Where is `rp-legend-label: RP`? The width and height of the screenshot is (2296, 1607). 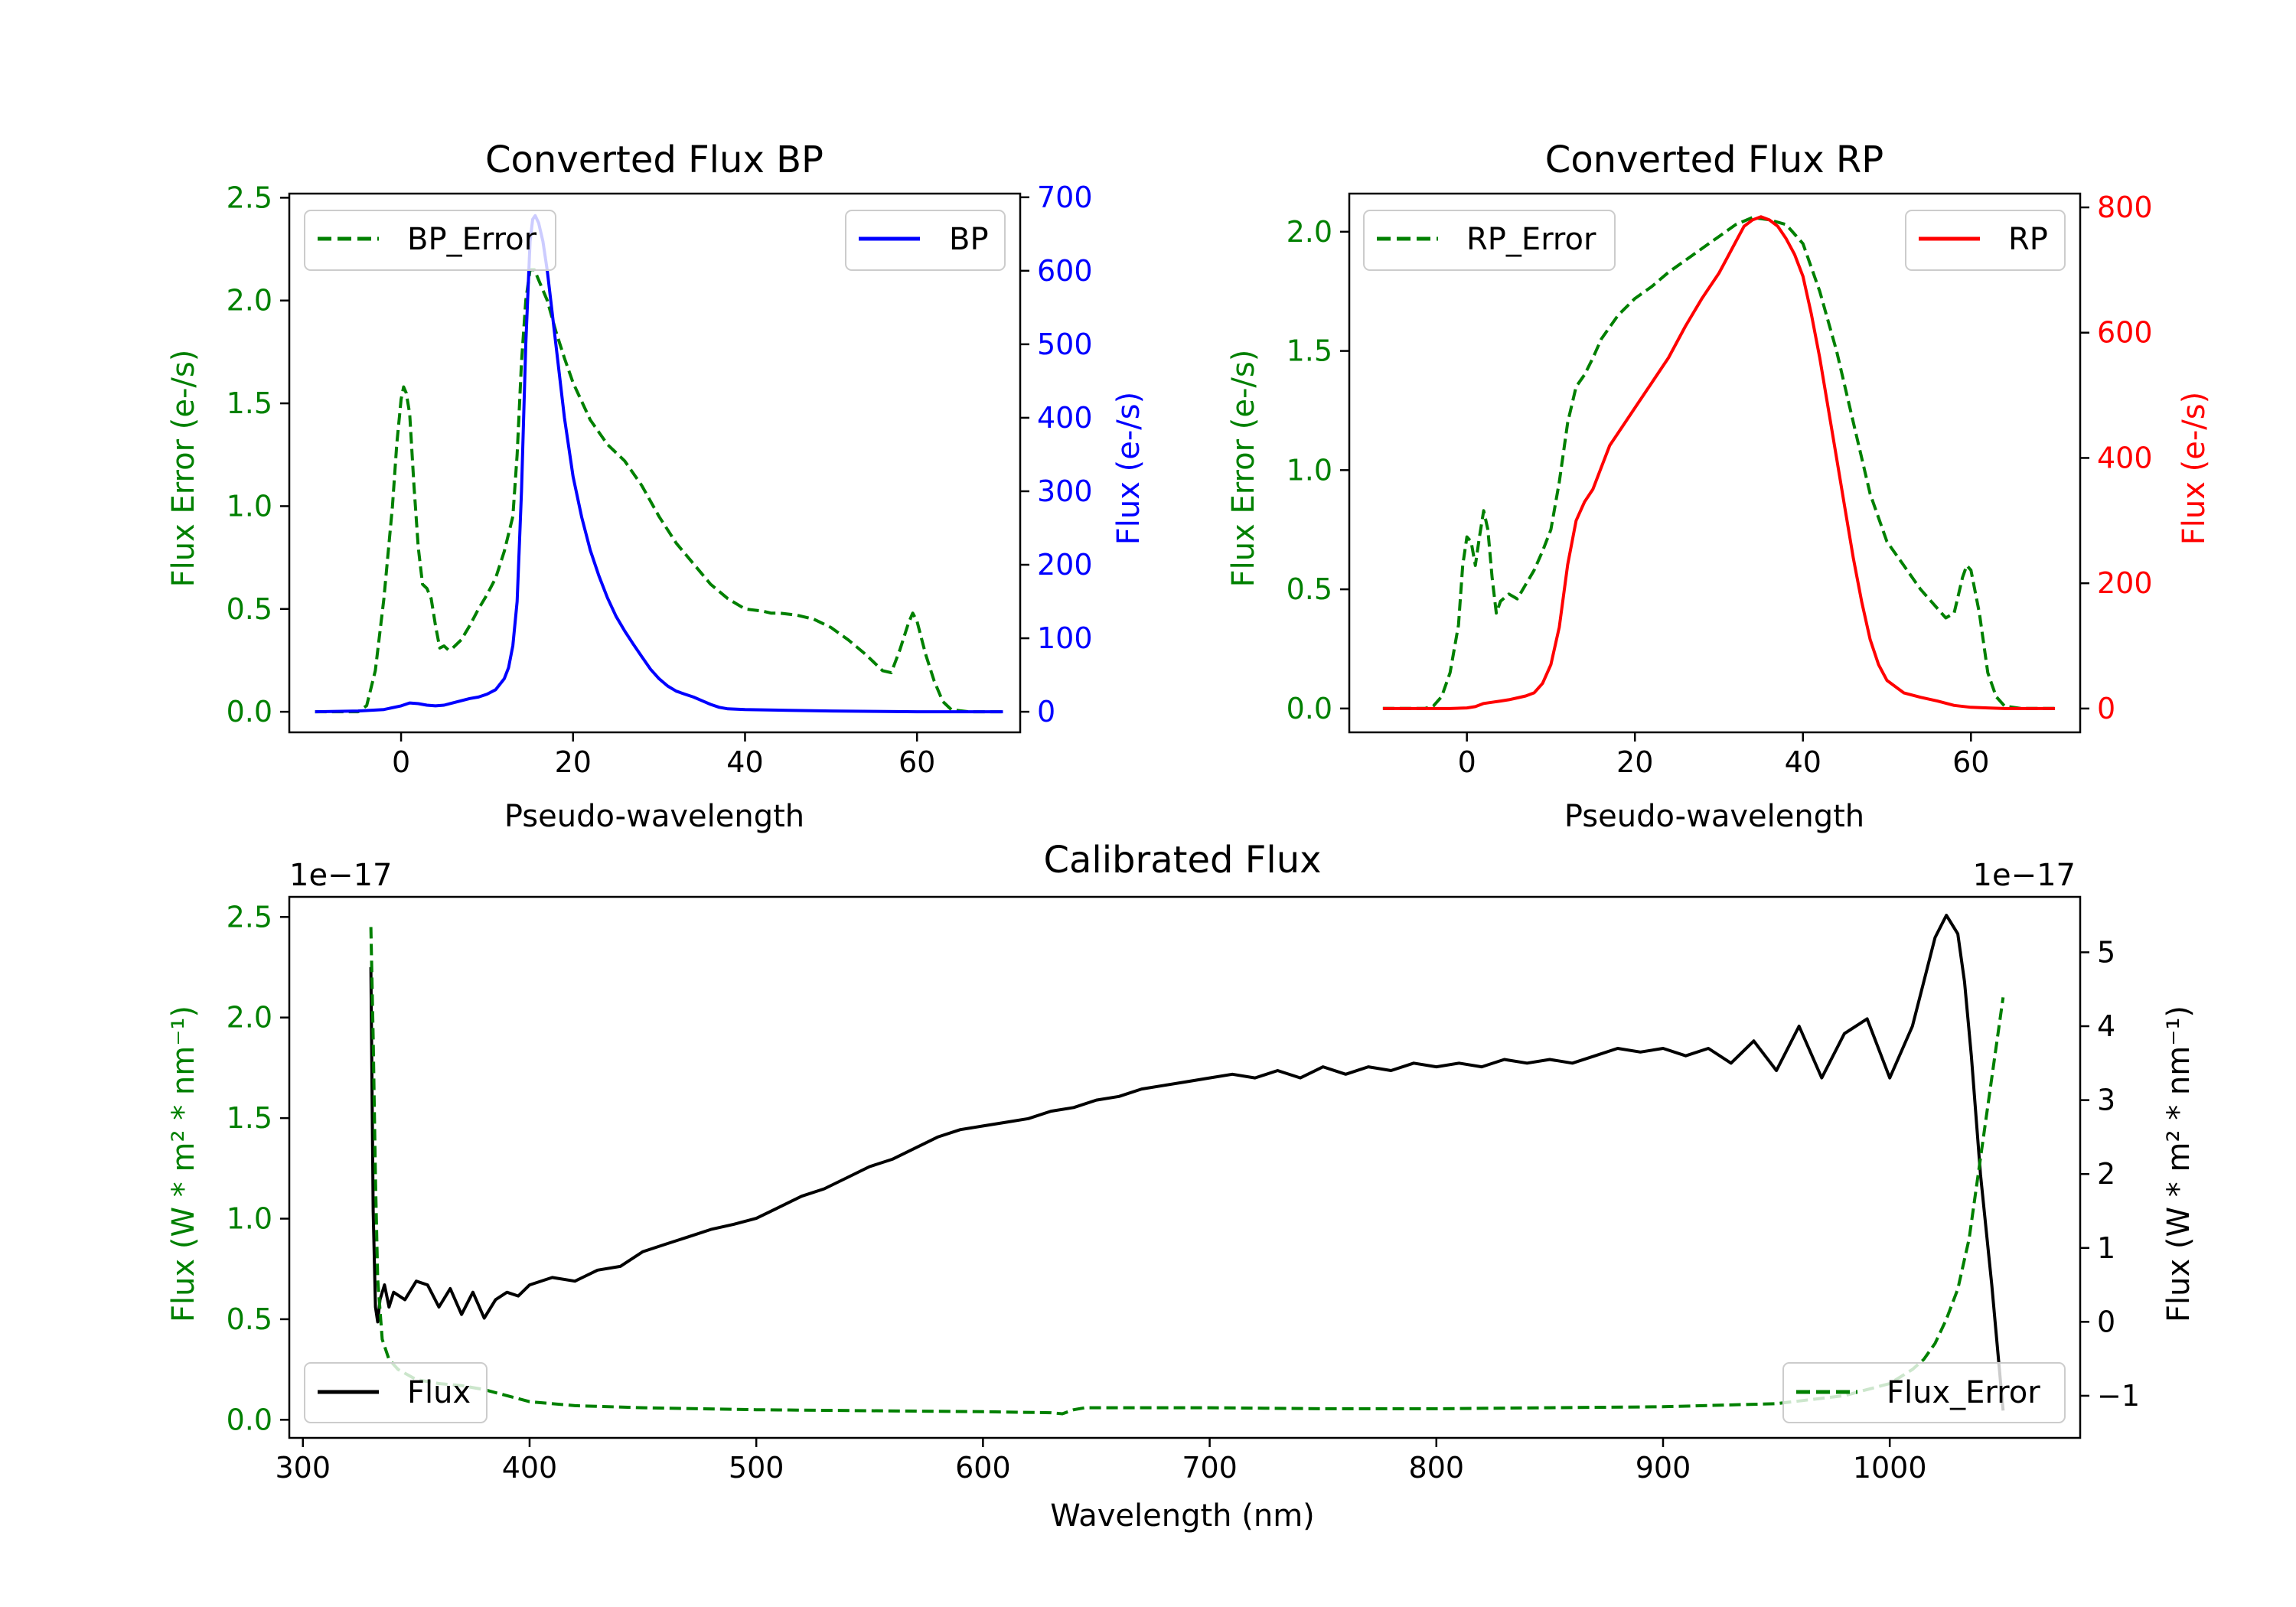 rp-legend-label: RP is located at coordinates (2028, 239).